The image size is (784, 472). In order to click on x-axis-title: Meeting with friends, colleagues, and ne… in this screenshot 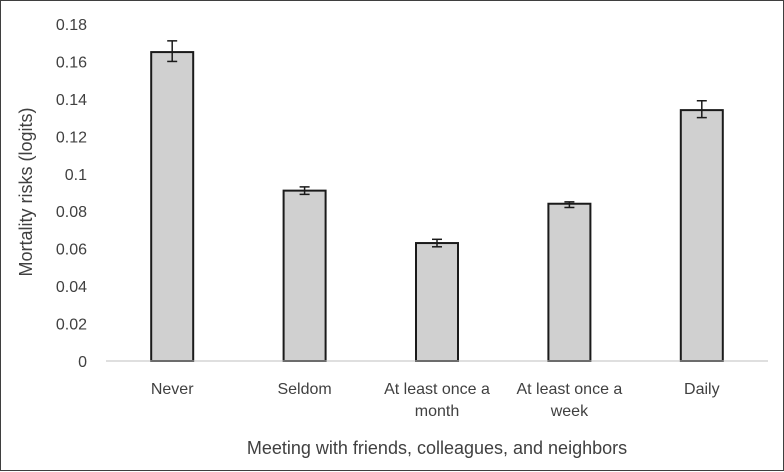, I will do `click(437, 448)`.